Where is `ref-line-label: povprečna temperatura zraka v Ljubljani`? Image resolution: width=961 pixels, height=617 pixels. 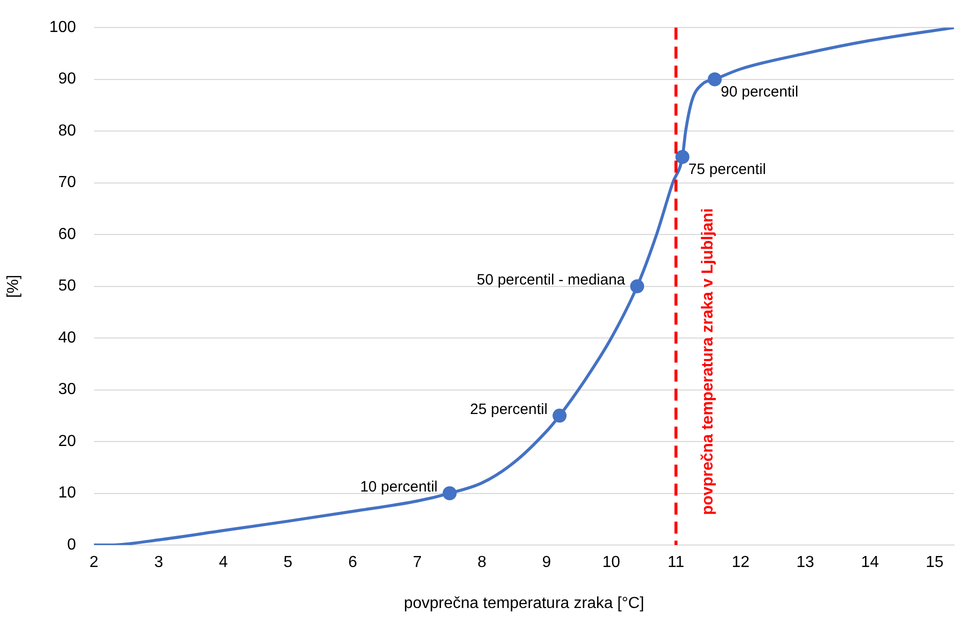 ref-line-label: povprečna temperatura zraka v Ljubljani is located at coordinates (707, 361).